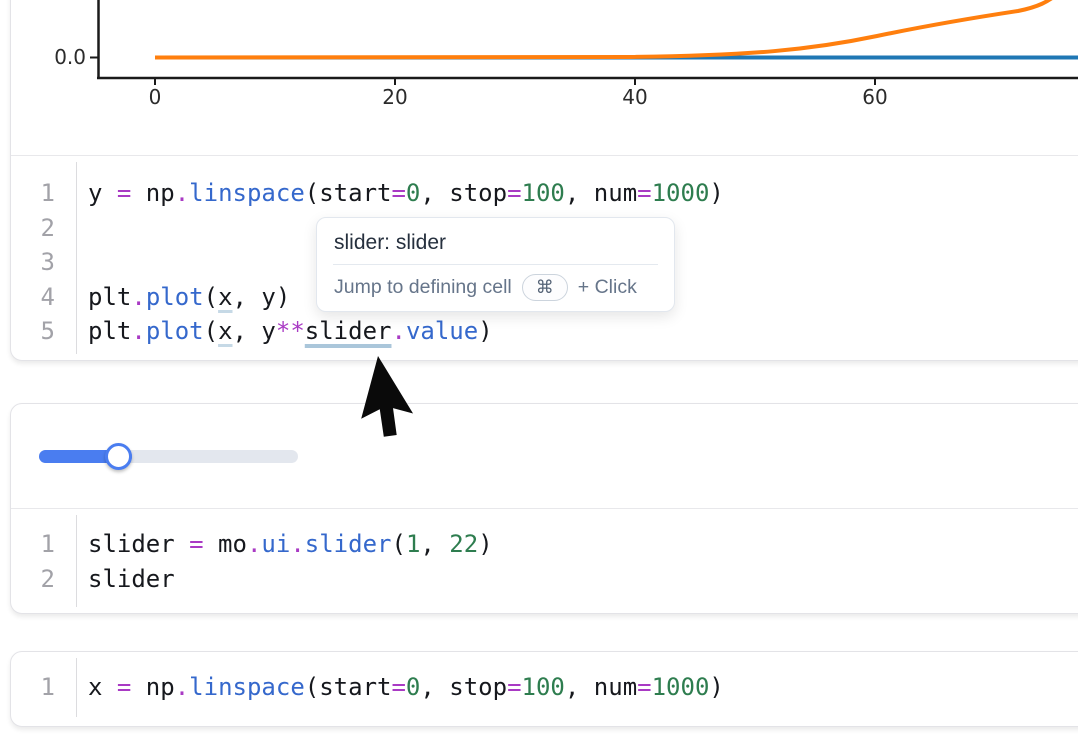 This screenshot has width=1078, height=746. What do you see at coordinates (518, 93) in the screenshot?
I see `x-tick-group: 0 20 40 60` at bounding box center [518, 93].